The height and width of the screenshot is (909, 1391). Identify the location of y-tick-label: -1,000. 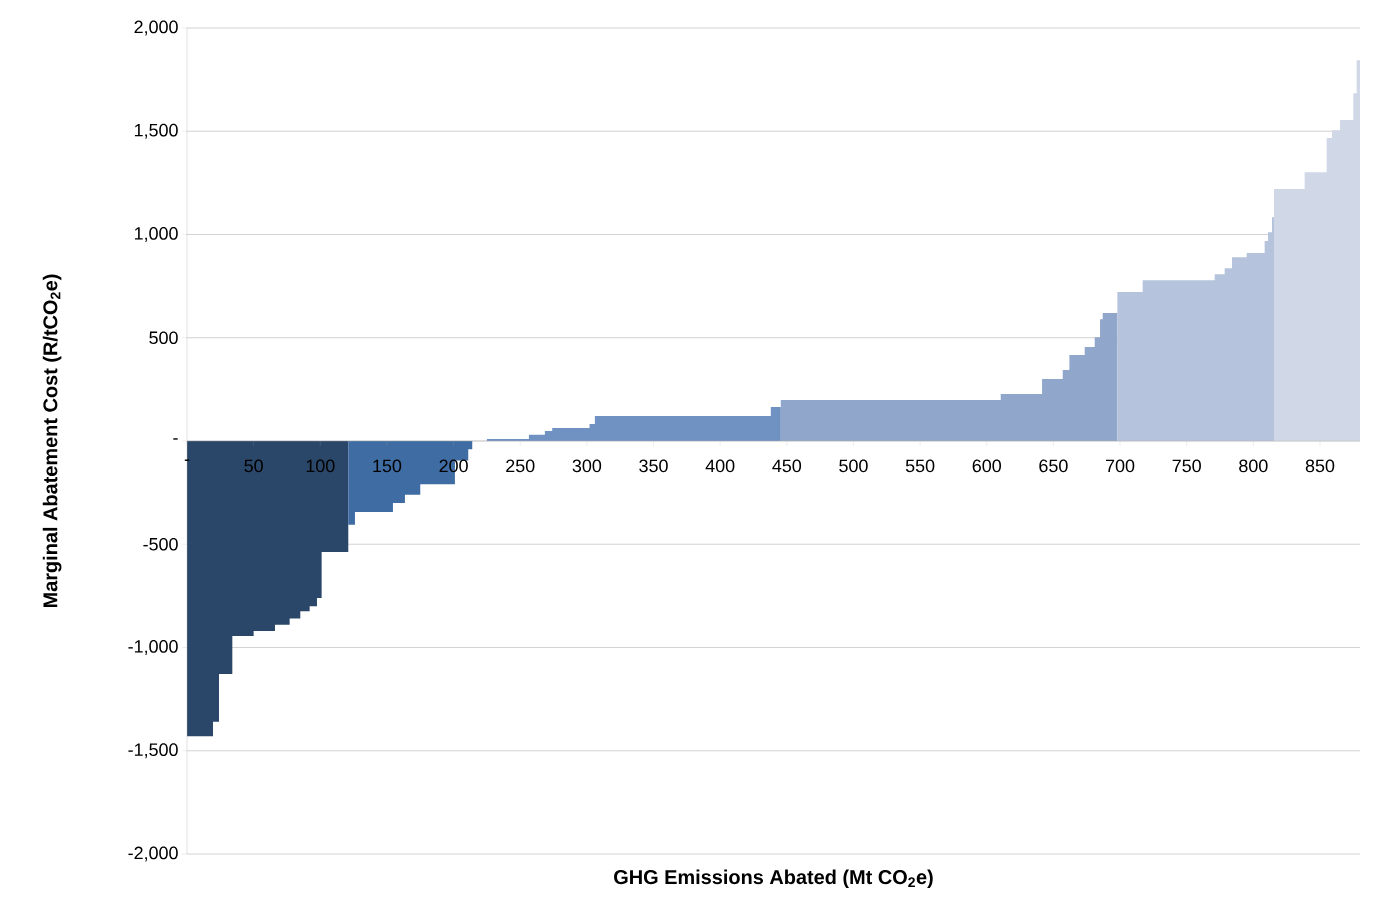
(153, 647).